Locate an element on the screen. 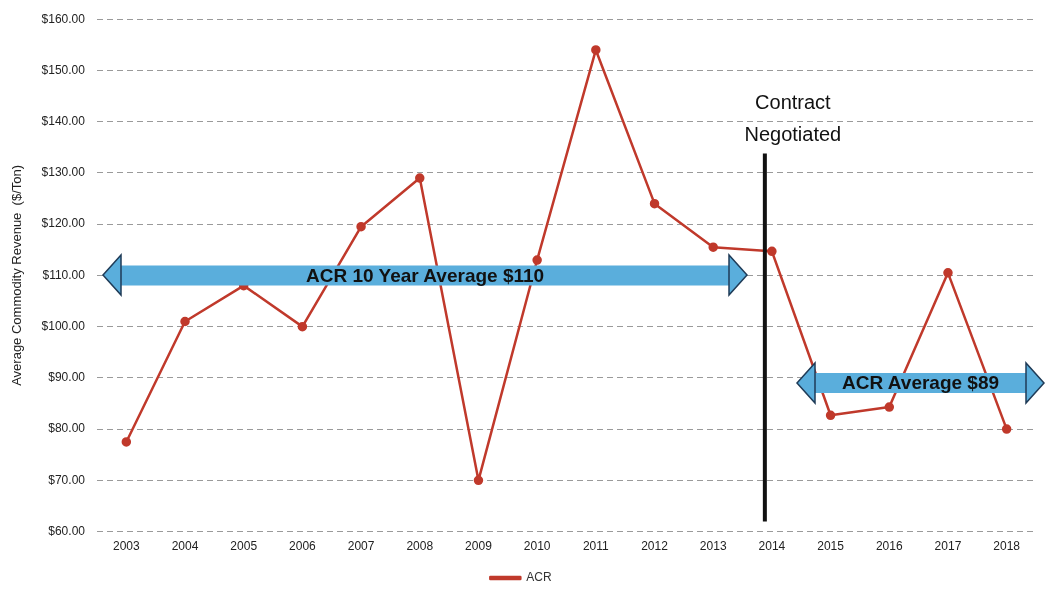 Image resolution: width=1050 pixels, height=594 pixels. x-tick-label: 2011 is located at coordinates (596, 546).